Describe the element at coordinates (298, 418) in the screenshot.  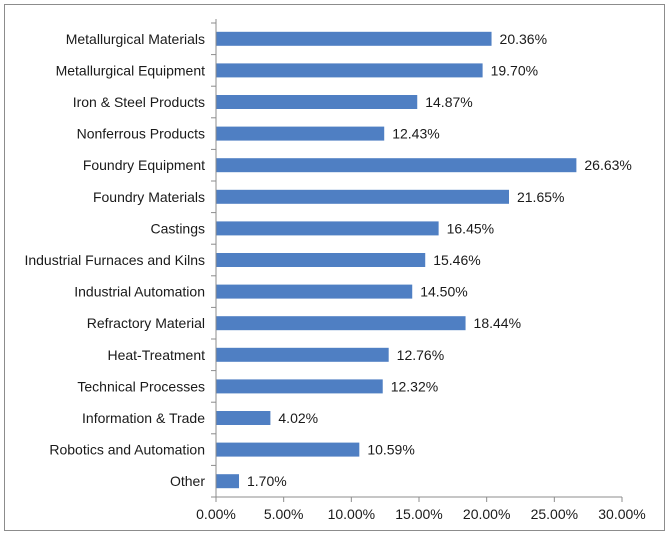
I see `data-label: 4.02%` at that location.